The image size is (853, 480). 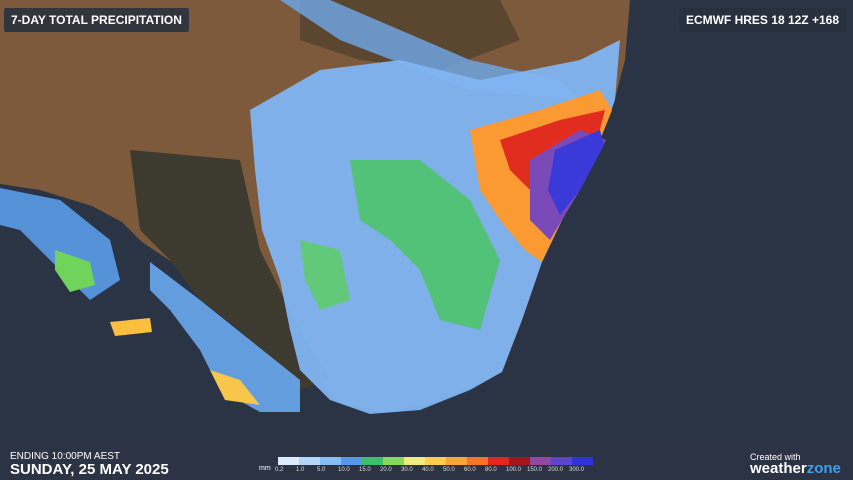 I want to click on brand-text: weather, so click(x=778, y=468).